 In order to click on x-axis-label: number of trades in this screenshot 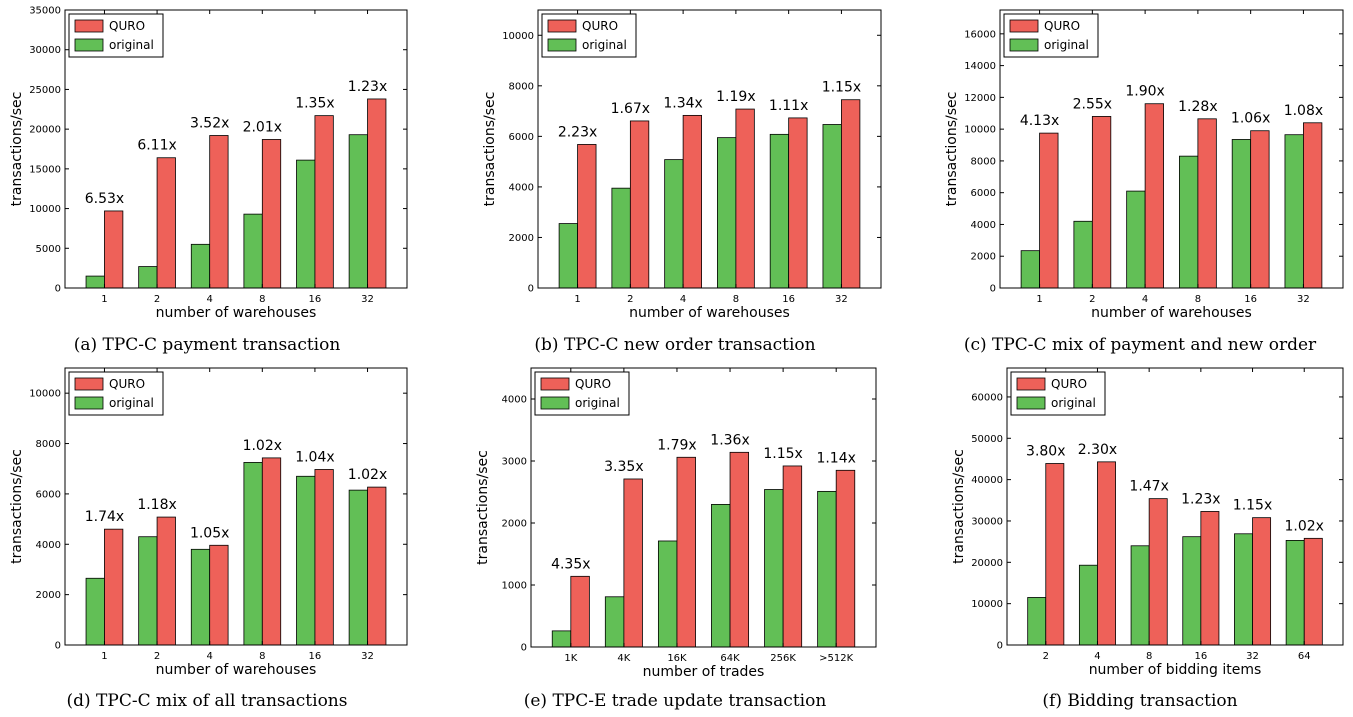, I will do `click(704, 672)`.